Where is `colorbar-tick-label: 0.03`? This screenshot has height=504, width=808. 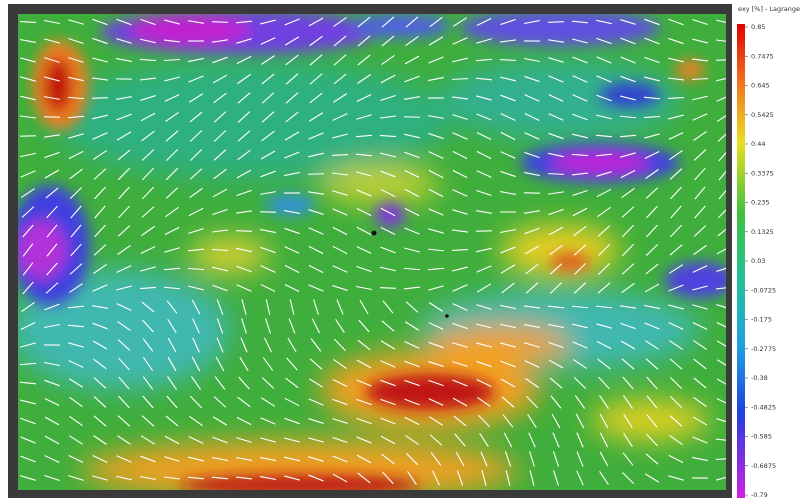 colorbar-tick-label: 0.03 is located at coordinates (758, 261).